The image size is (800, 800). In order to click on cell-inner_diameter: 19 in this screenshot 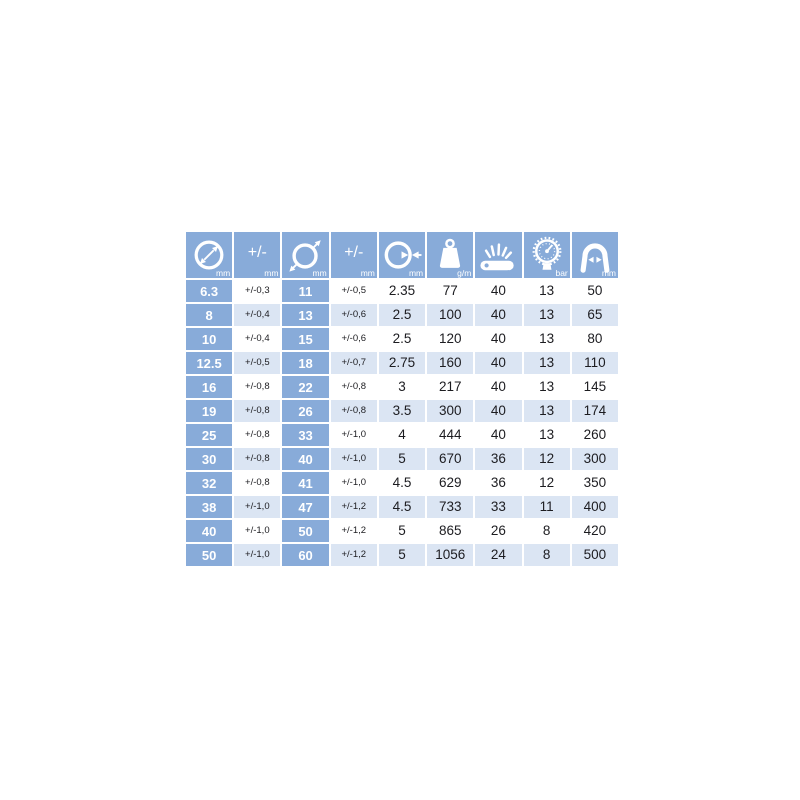, I will do `click(209, 411)`.